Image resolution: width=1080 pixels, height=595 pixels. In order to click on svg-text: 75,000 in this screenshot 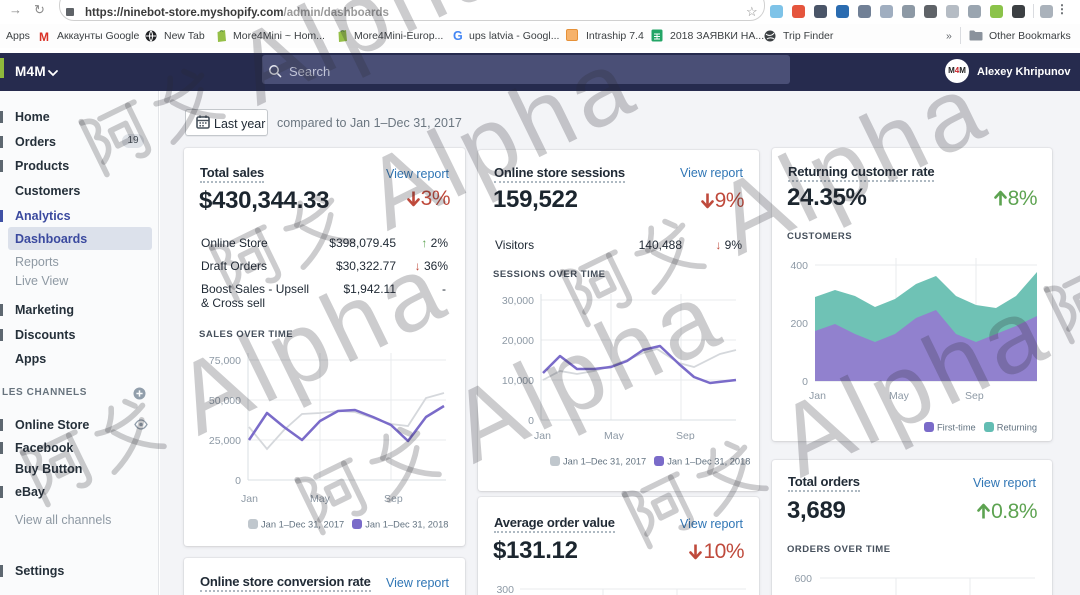, I will do `click(225, 361)`.